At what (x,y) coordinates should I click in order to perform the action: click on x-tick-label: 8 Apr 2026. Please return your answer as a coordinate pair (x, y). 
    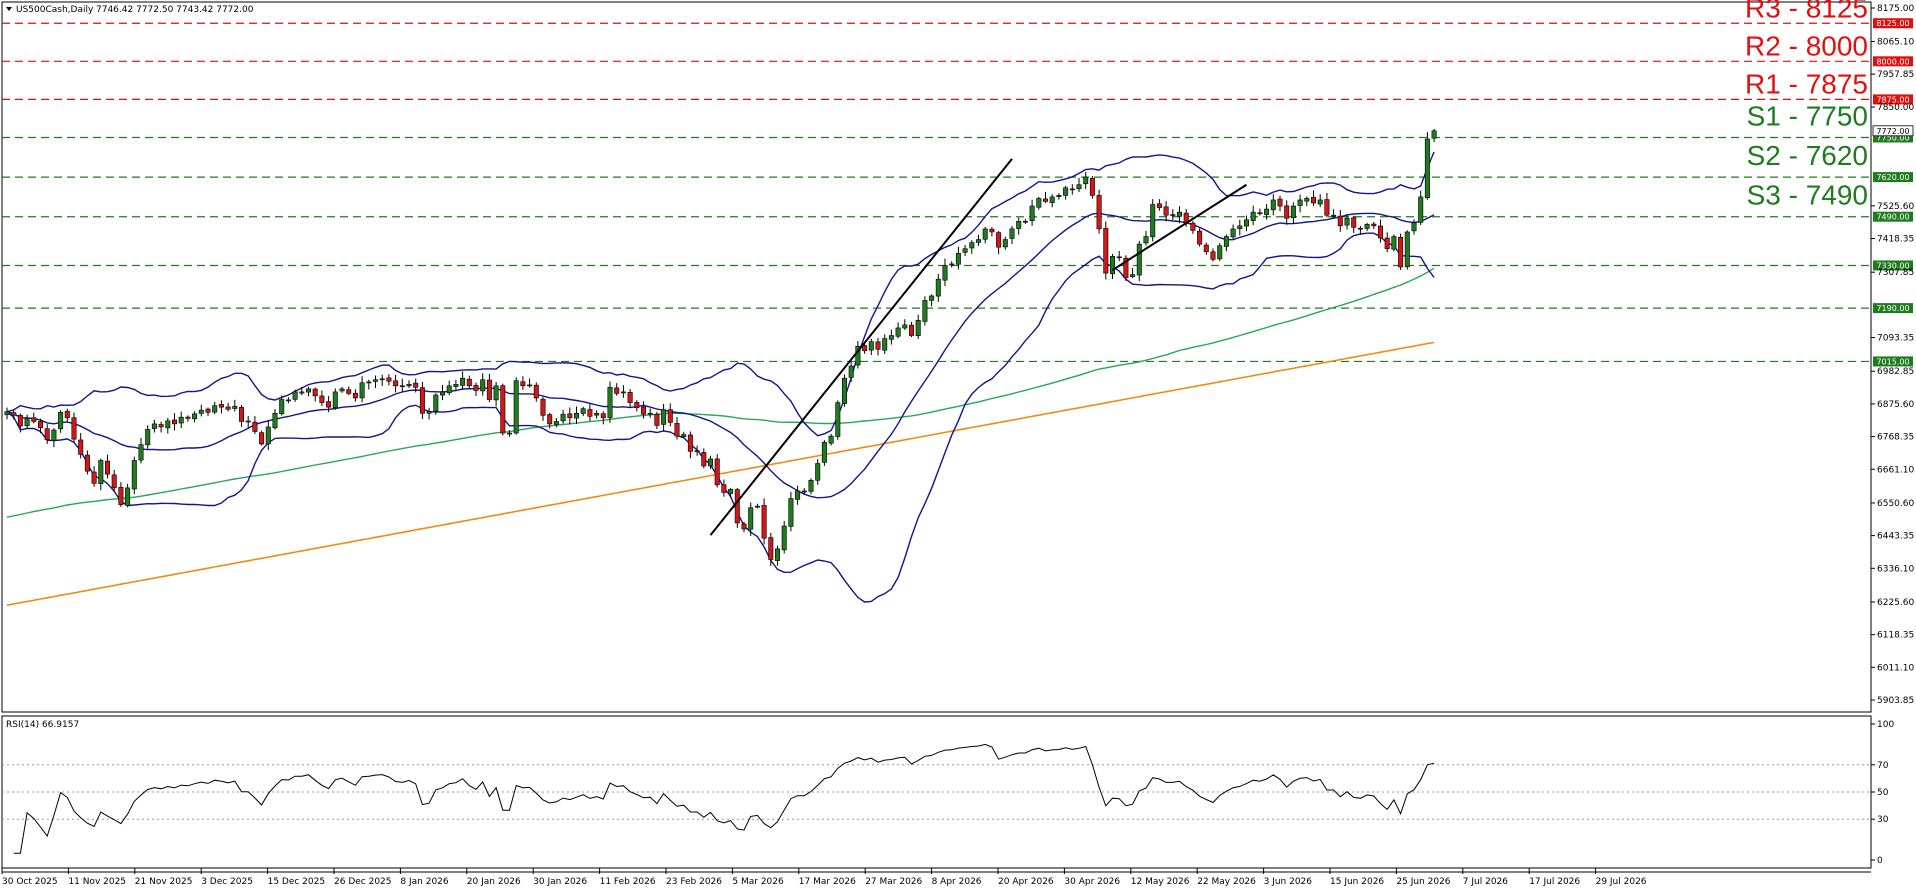
    Looking at the image, I should click on (957, 882).